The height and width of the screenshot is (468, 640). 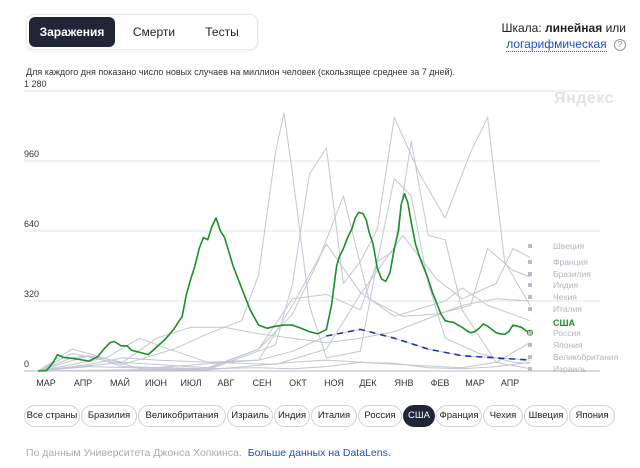 What do you see at coordinates (568, 345) in the screenshot?
I see `series-label: Япония` at bounding box center [568, 345].